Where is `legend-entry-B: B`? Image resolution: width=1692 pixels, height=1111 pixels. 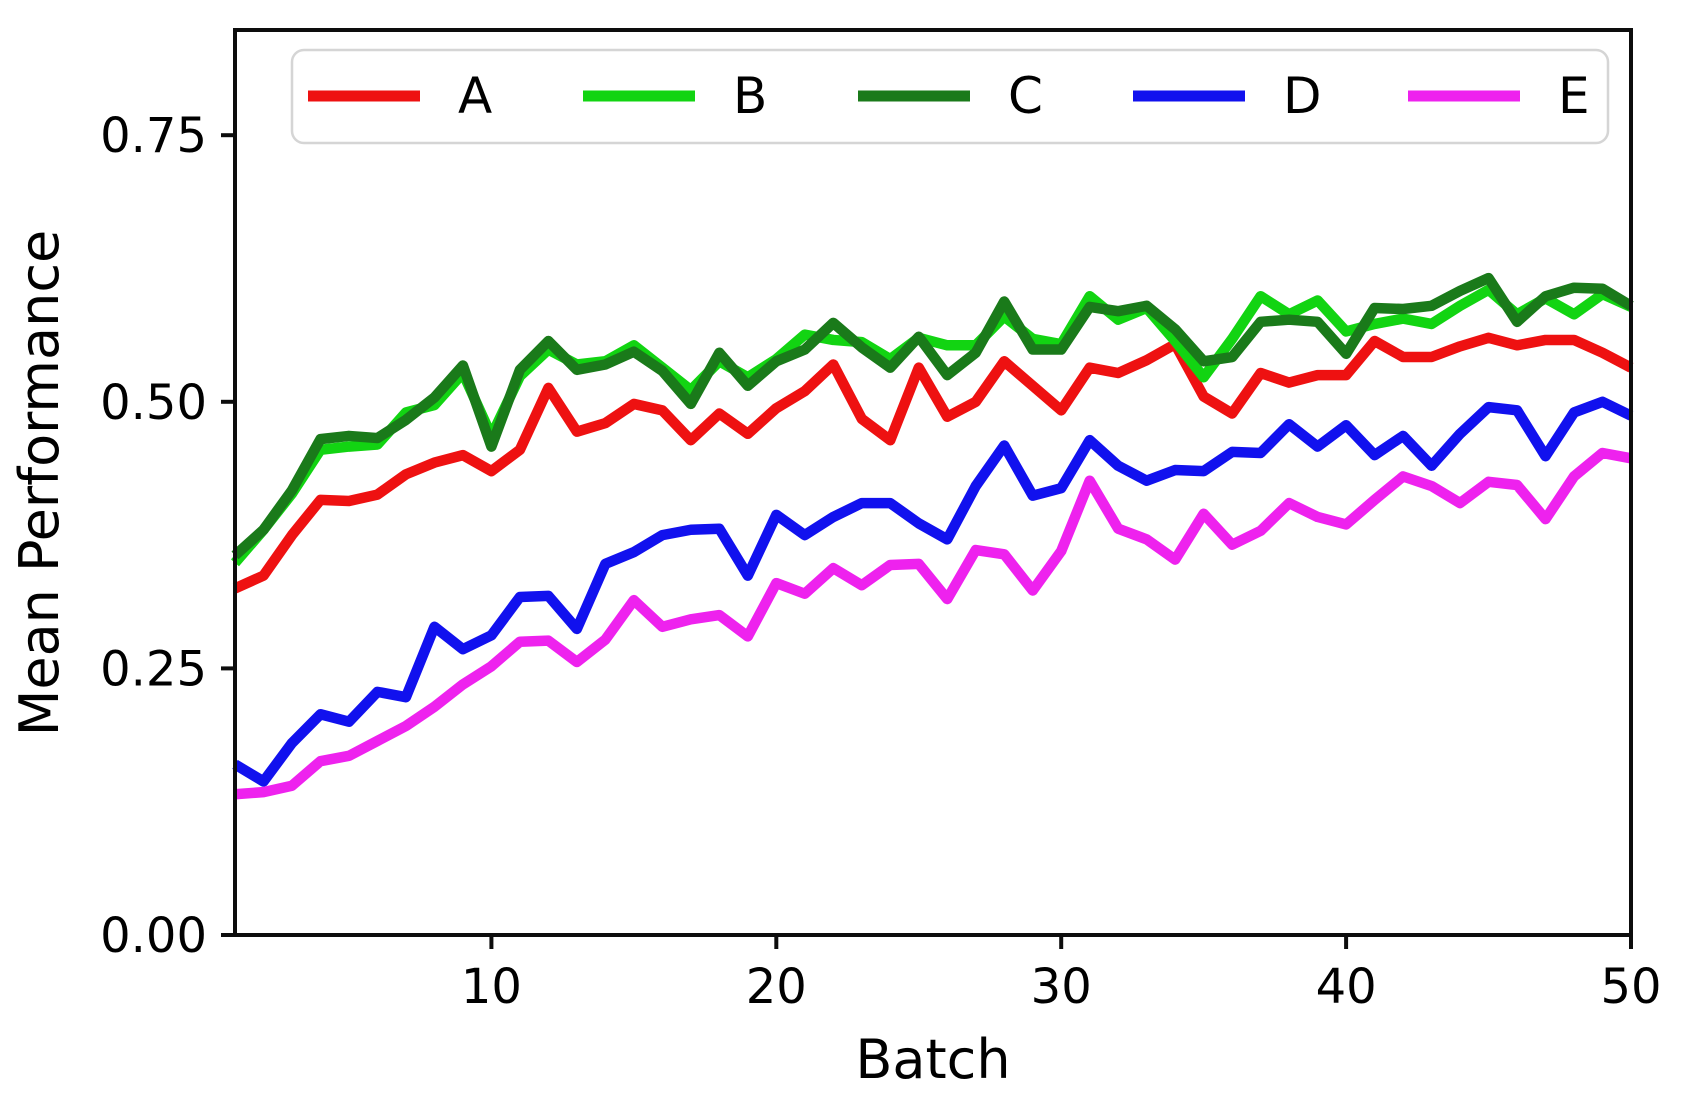
legend-entry-B: B is located at coordinates (675, 96).